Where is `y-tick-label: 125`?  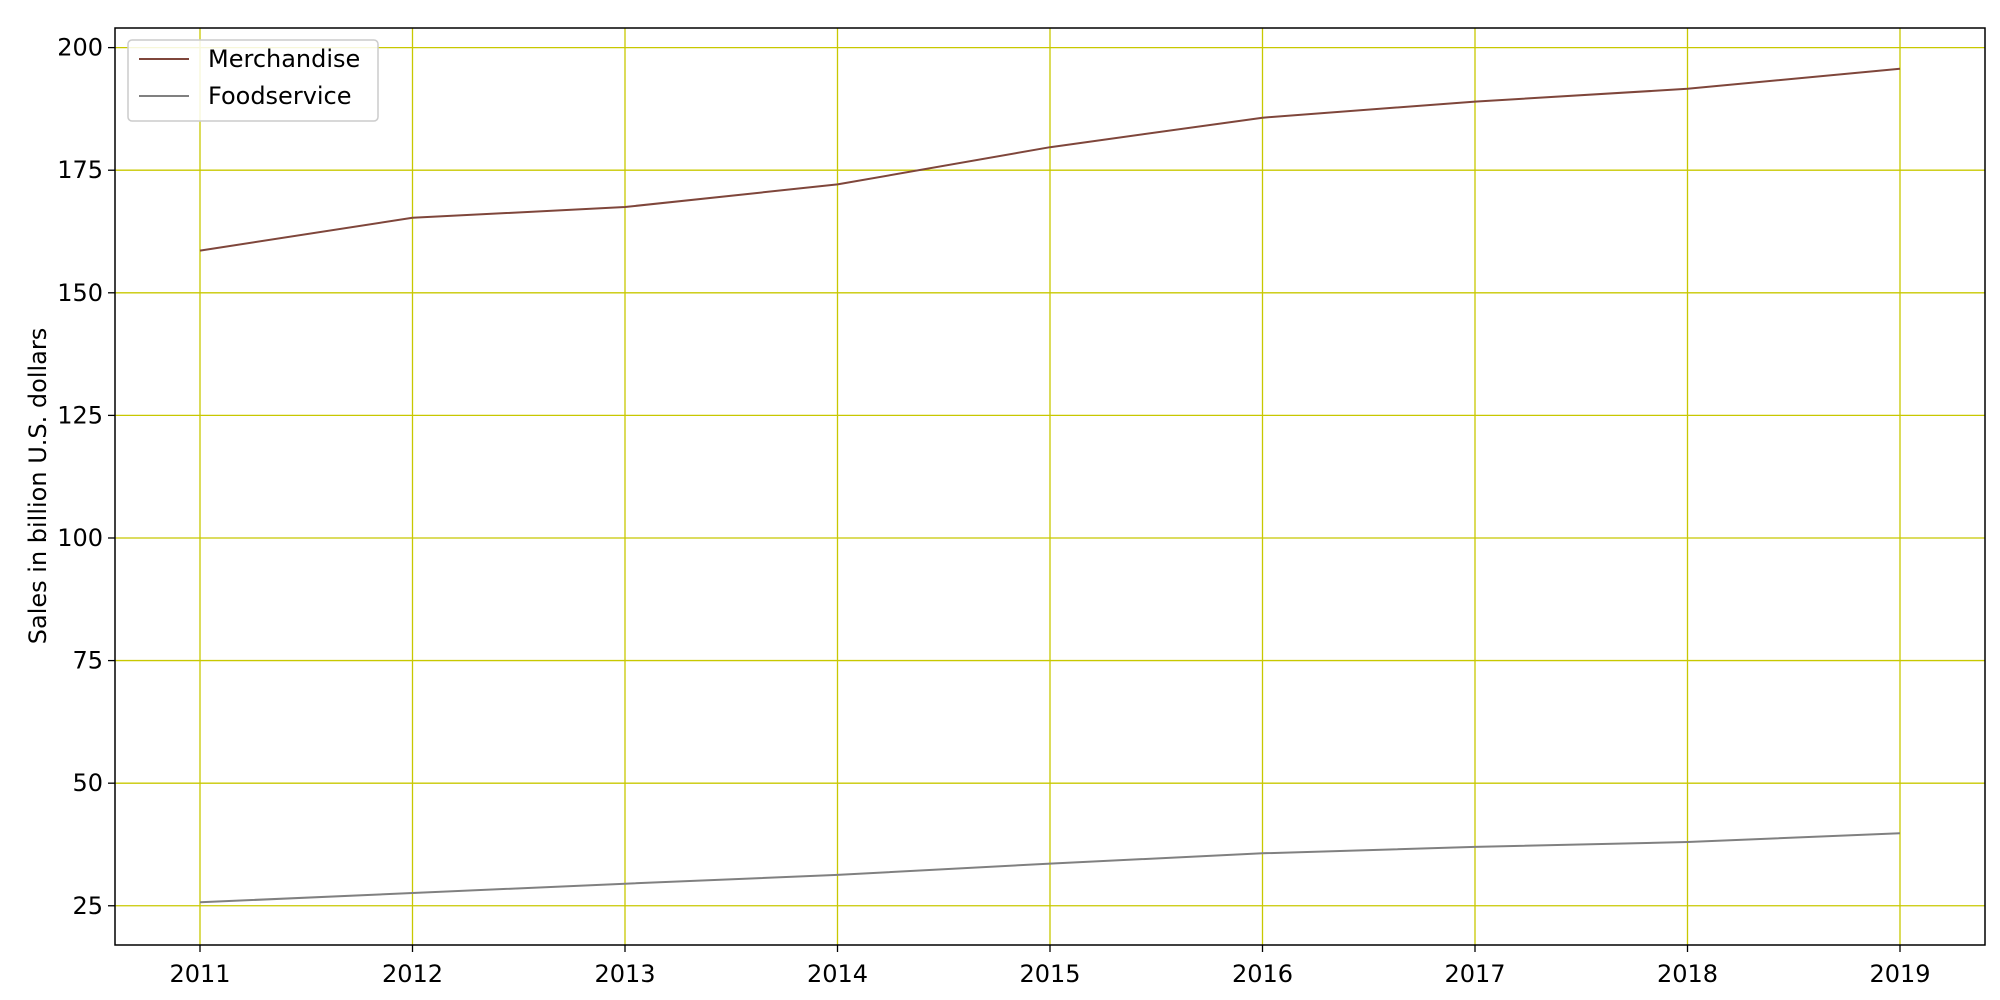
y-tick-label: 125 is located at coordinates (80, 415).